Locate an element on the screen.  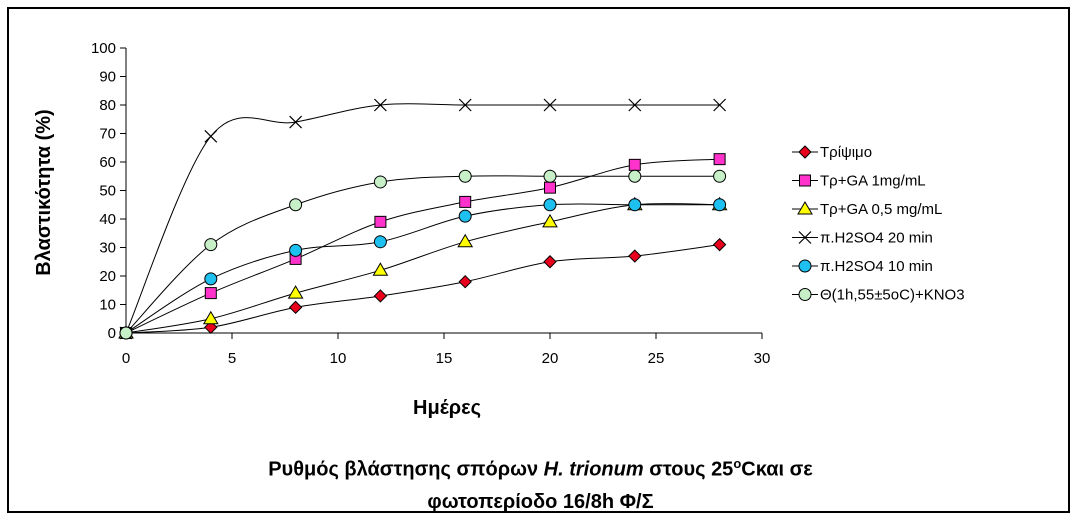
legend-label: Θ(1h,55±5oC)+KNO3 is located at coordinates (892, 295).